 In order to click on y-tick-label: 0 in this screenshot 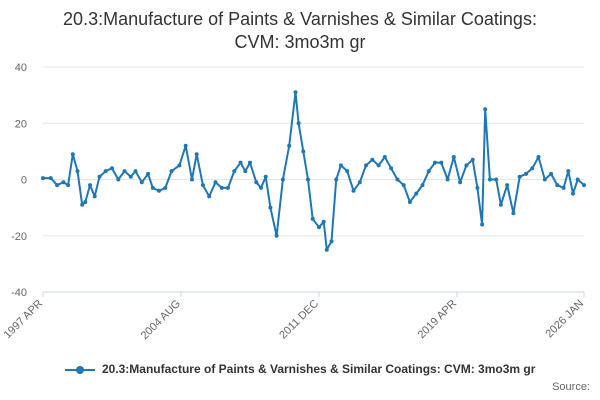, I will do `click(24, 181)`.